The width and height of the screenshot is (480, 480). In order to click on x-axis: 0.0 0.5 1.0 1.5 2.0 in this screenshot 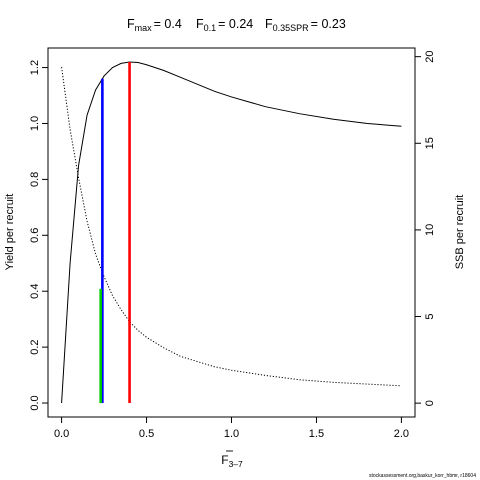, I will do `click(231, 428)`.